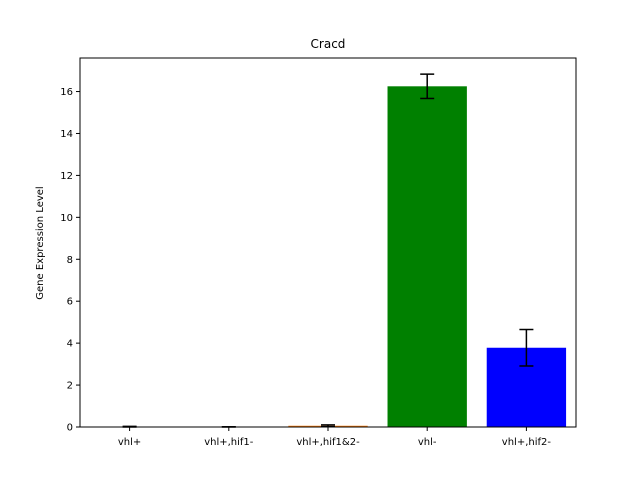  Describe the element at coordinates (66, 92) in the screenshot. I see `y-tick-label-8: 16` at that location.